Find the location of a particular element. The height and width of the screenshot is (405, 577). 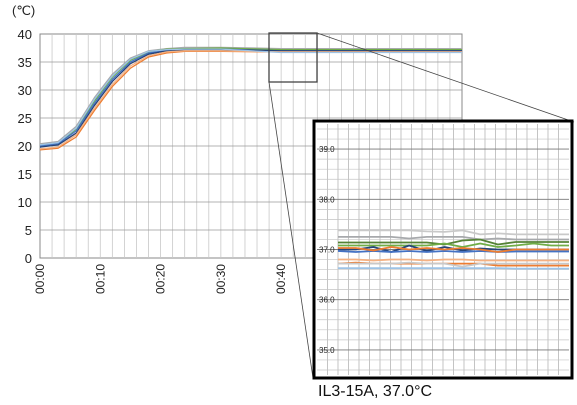

inset-y-tick-label: 38.0 is located at coordinates (327, 199).